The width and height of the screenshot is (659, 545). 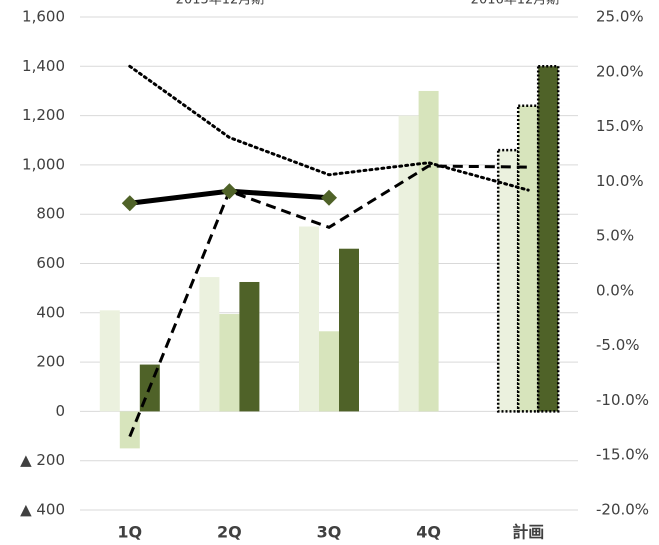 I want to click on y2-tick-label: 5.0%, so click(x=615, y=236).